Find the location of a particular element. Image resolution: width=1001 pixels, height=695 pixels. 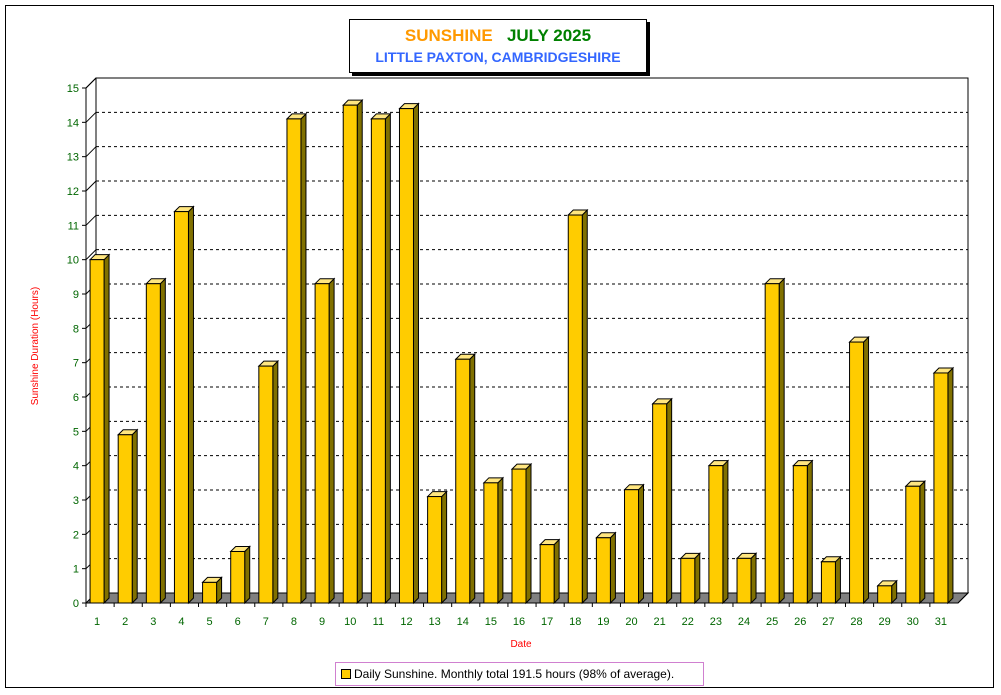

title-line: SUNSHINE JULY 2025 is located at coordinates (498, 36).